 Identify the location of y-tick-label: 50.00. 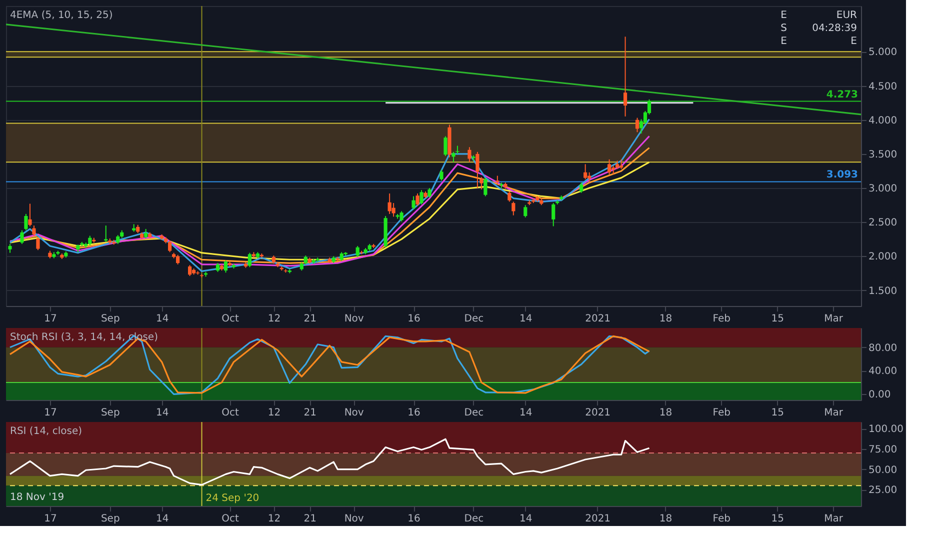
(883, 470).